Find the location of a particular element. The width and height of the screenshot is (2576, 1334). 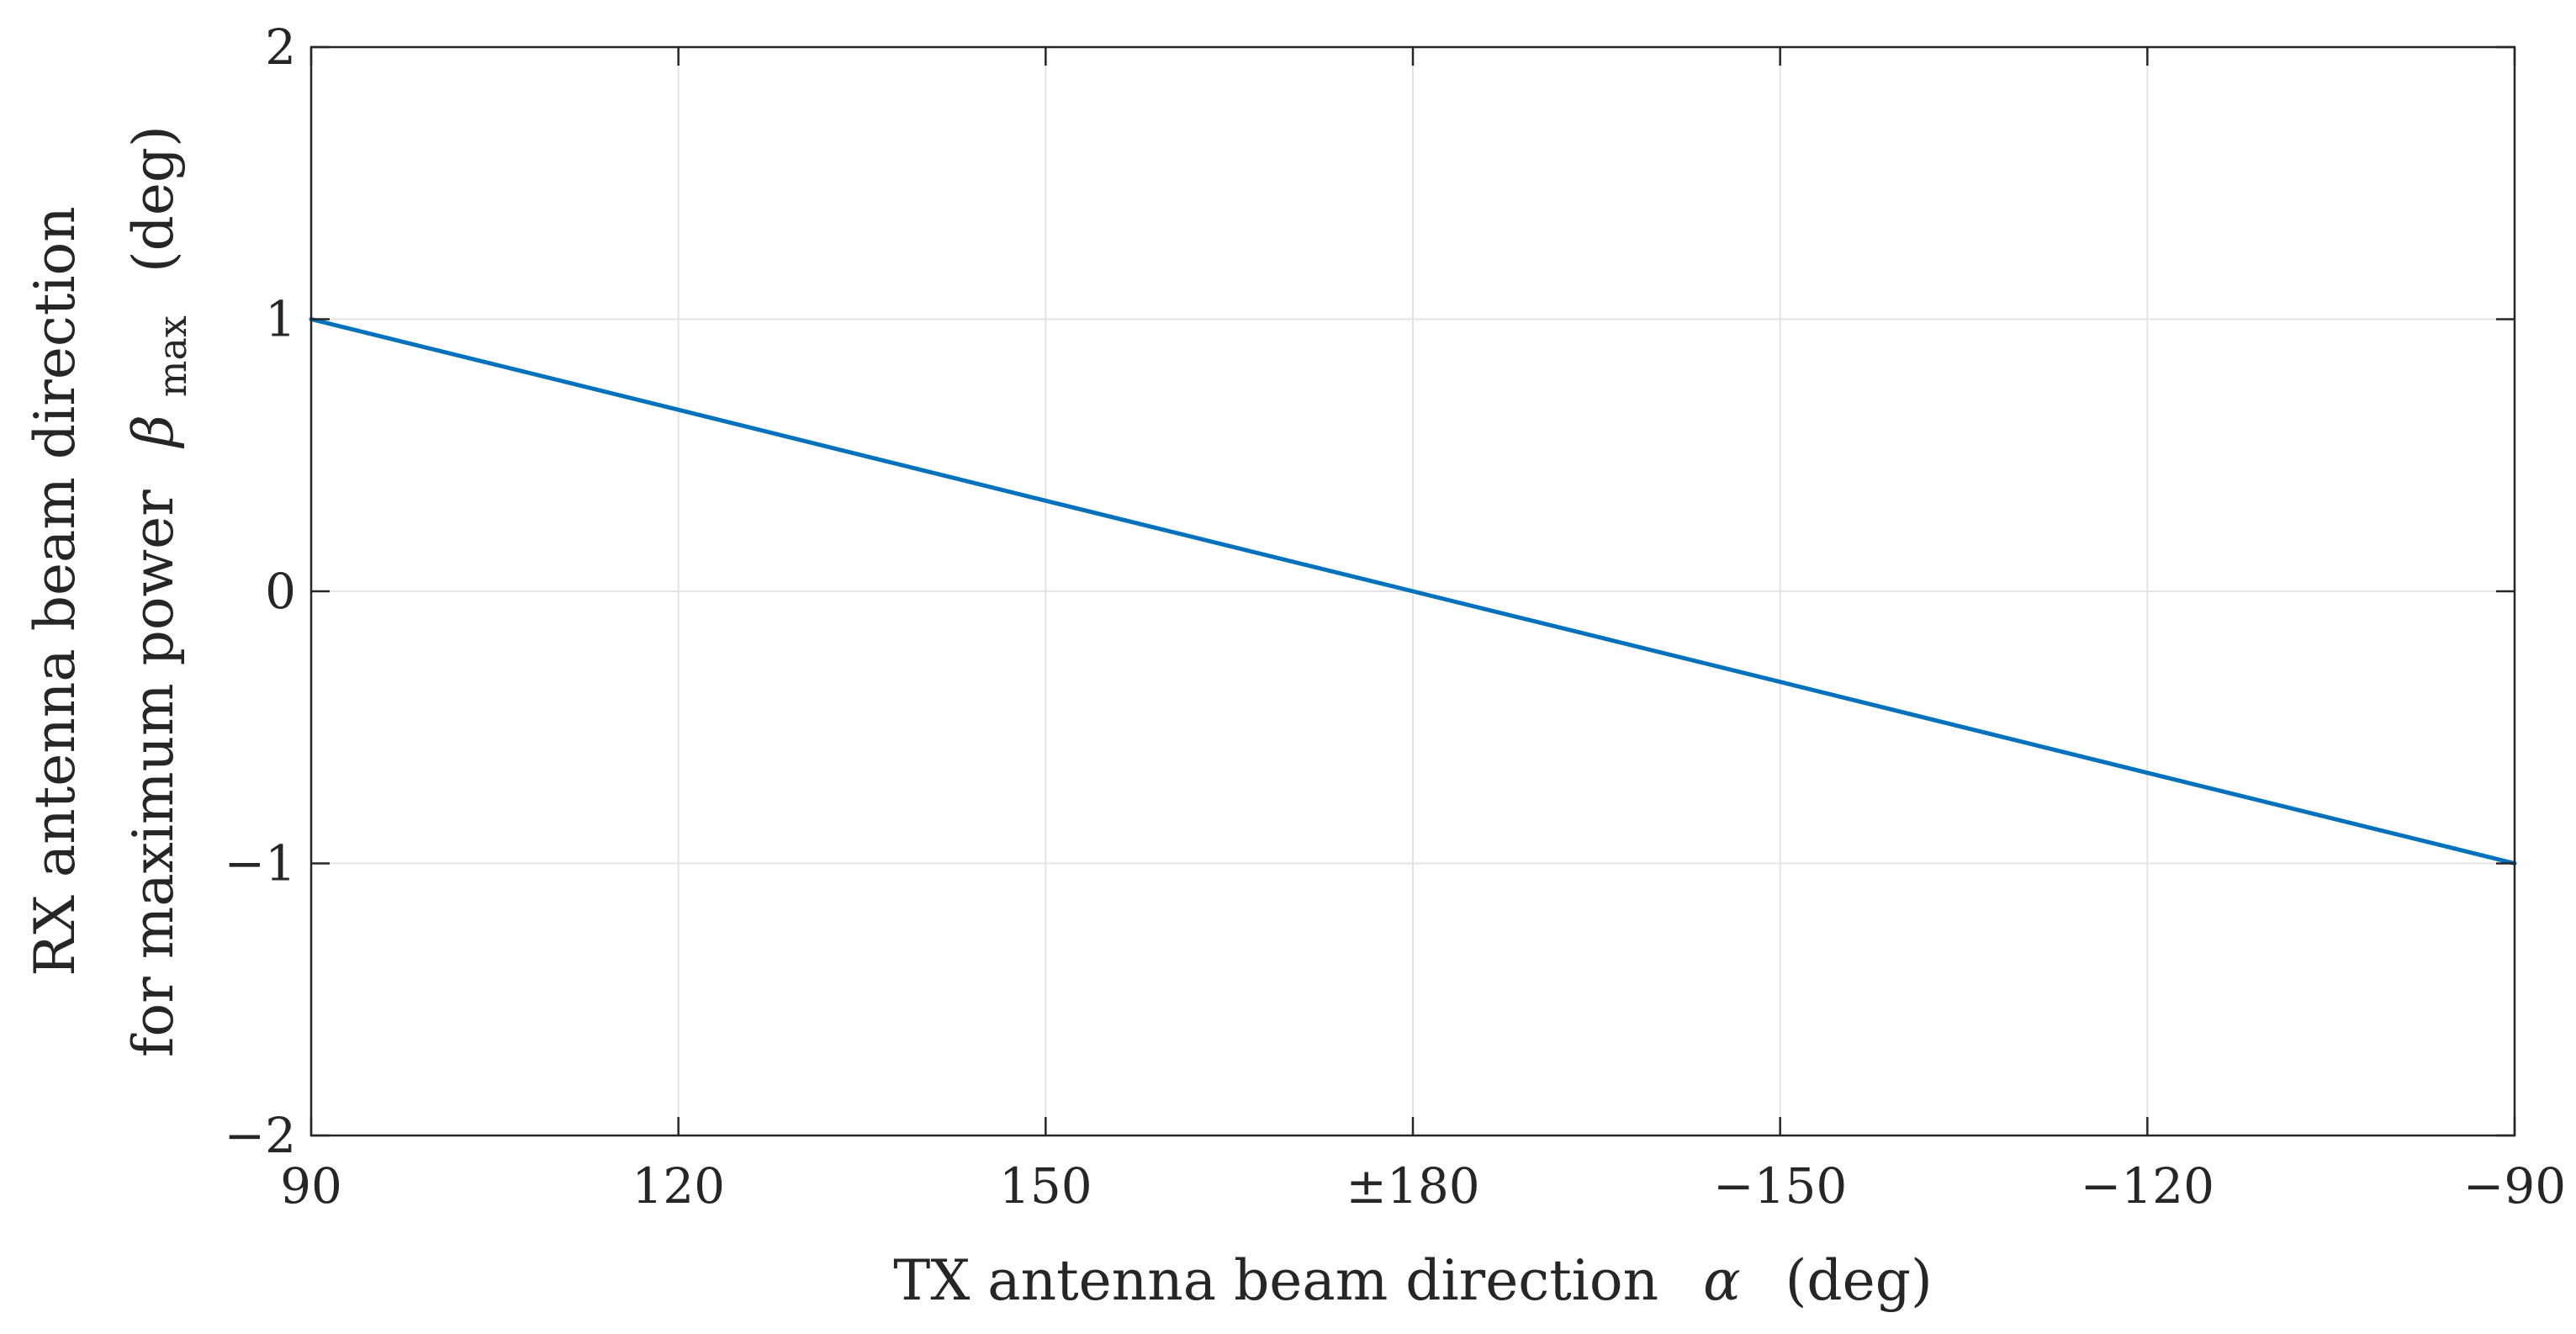

y-tick-label: 2 is located at coordinates (280, 47).